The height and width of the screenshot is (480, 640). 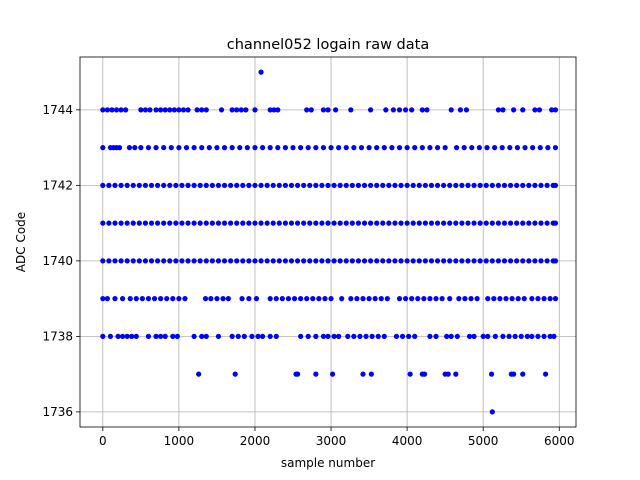 I want to click on x-tick-label: 2000, so click(x=255, y=441).